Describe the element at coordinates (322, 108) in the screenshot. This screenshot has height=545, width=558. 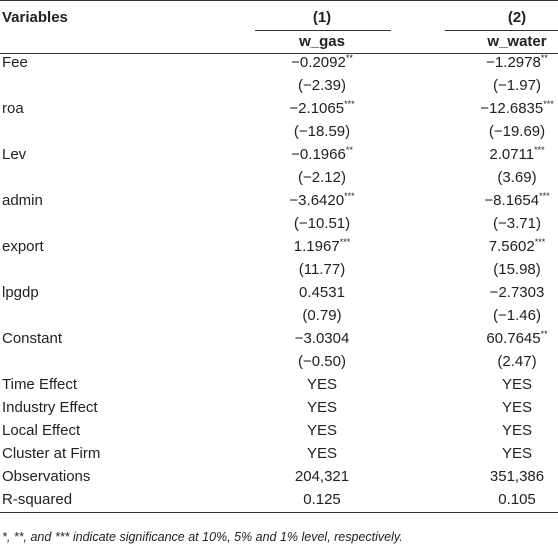
I see `coefficient: −2.1065***` at that location.